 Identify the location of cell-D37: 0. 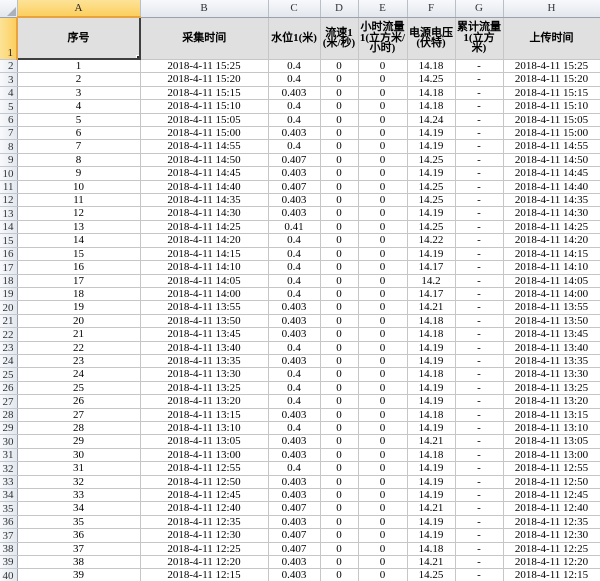
(339, 535).